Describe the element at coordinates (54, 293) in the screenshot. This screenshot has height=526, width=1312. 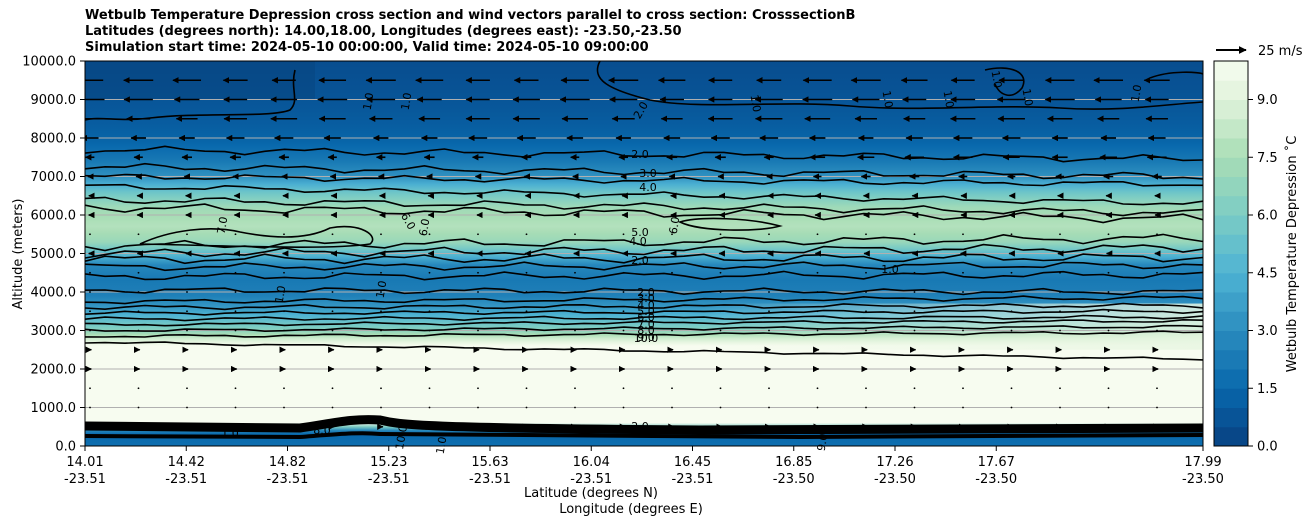
I see `y-tick-label: 4000.0` at that location.